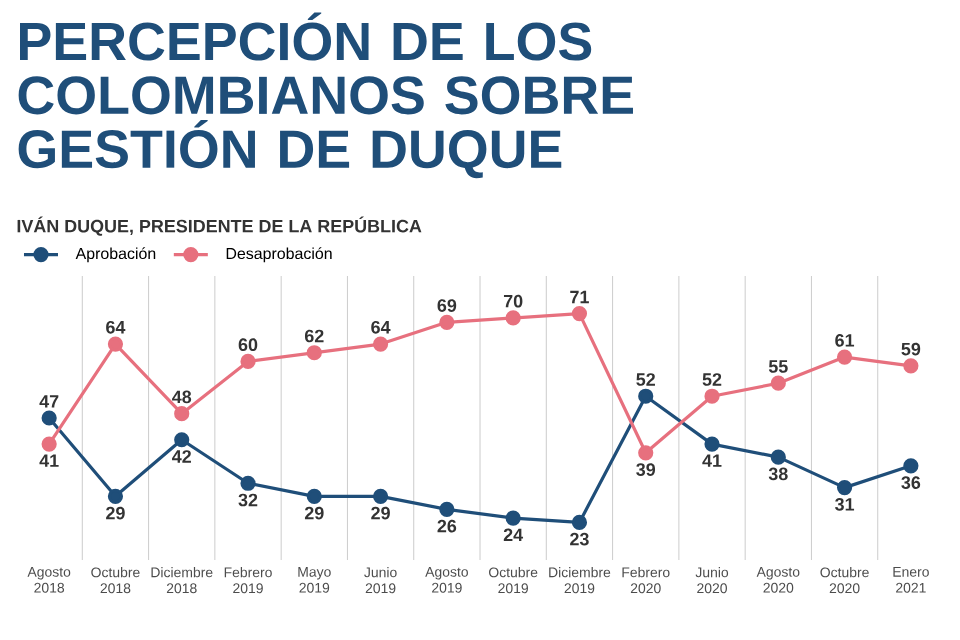 This screenshot has width=960, height=640. I want to click on data-label: 70, so click(513, 301).